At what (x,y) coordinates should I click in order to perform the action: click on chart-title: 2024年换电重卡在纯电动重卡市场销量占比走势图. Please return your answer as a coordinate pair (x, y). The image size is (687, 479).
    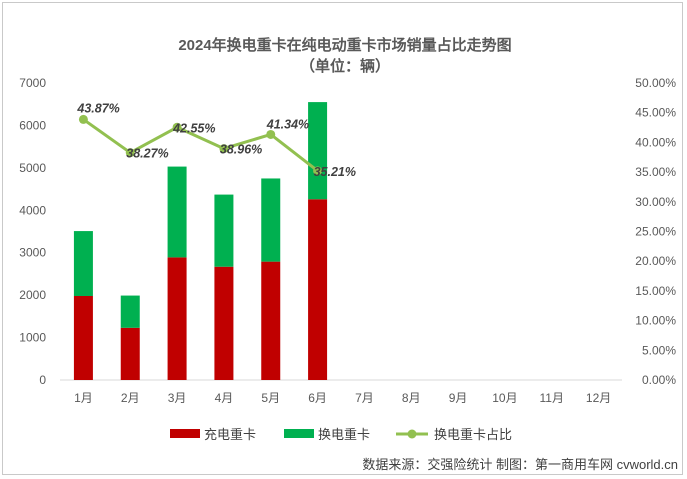
    Looking at the image, I should click on (344, 45).